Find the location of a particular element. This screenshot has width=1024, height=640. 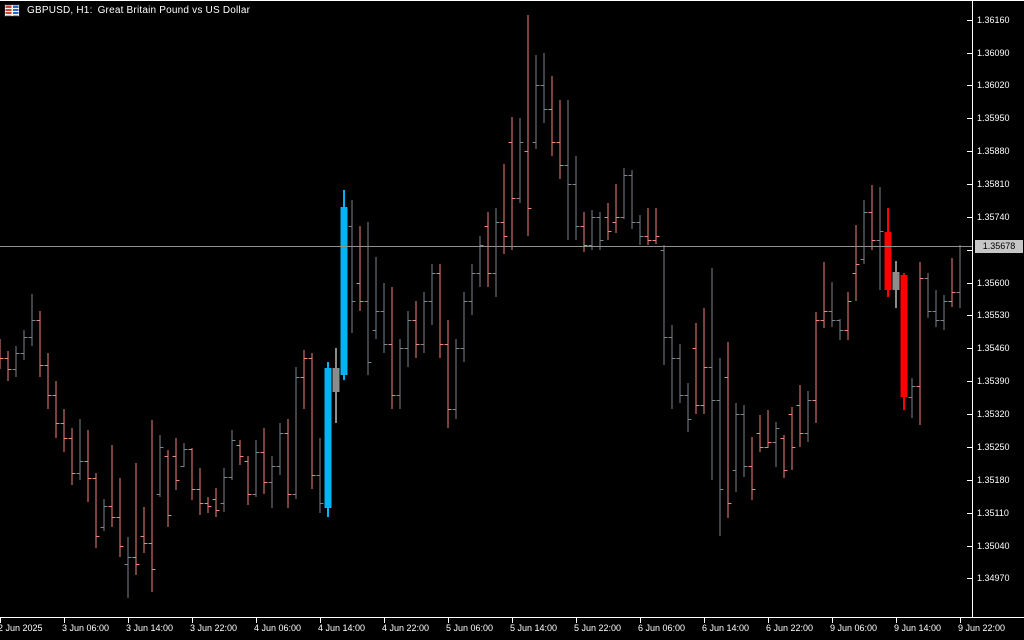

price-axis-label: 1.35250 is located at coordinates (993, 447).